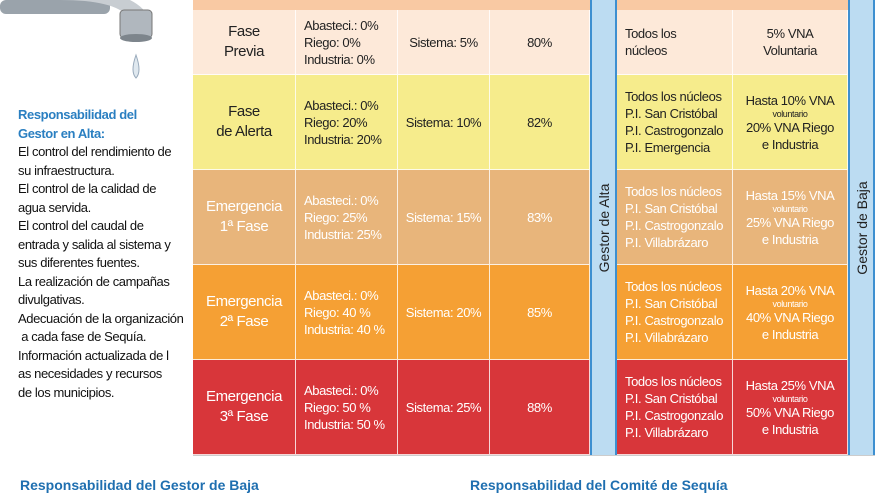  I want to click on system-text: Sistema: 25%, so click(443, 407).